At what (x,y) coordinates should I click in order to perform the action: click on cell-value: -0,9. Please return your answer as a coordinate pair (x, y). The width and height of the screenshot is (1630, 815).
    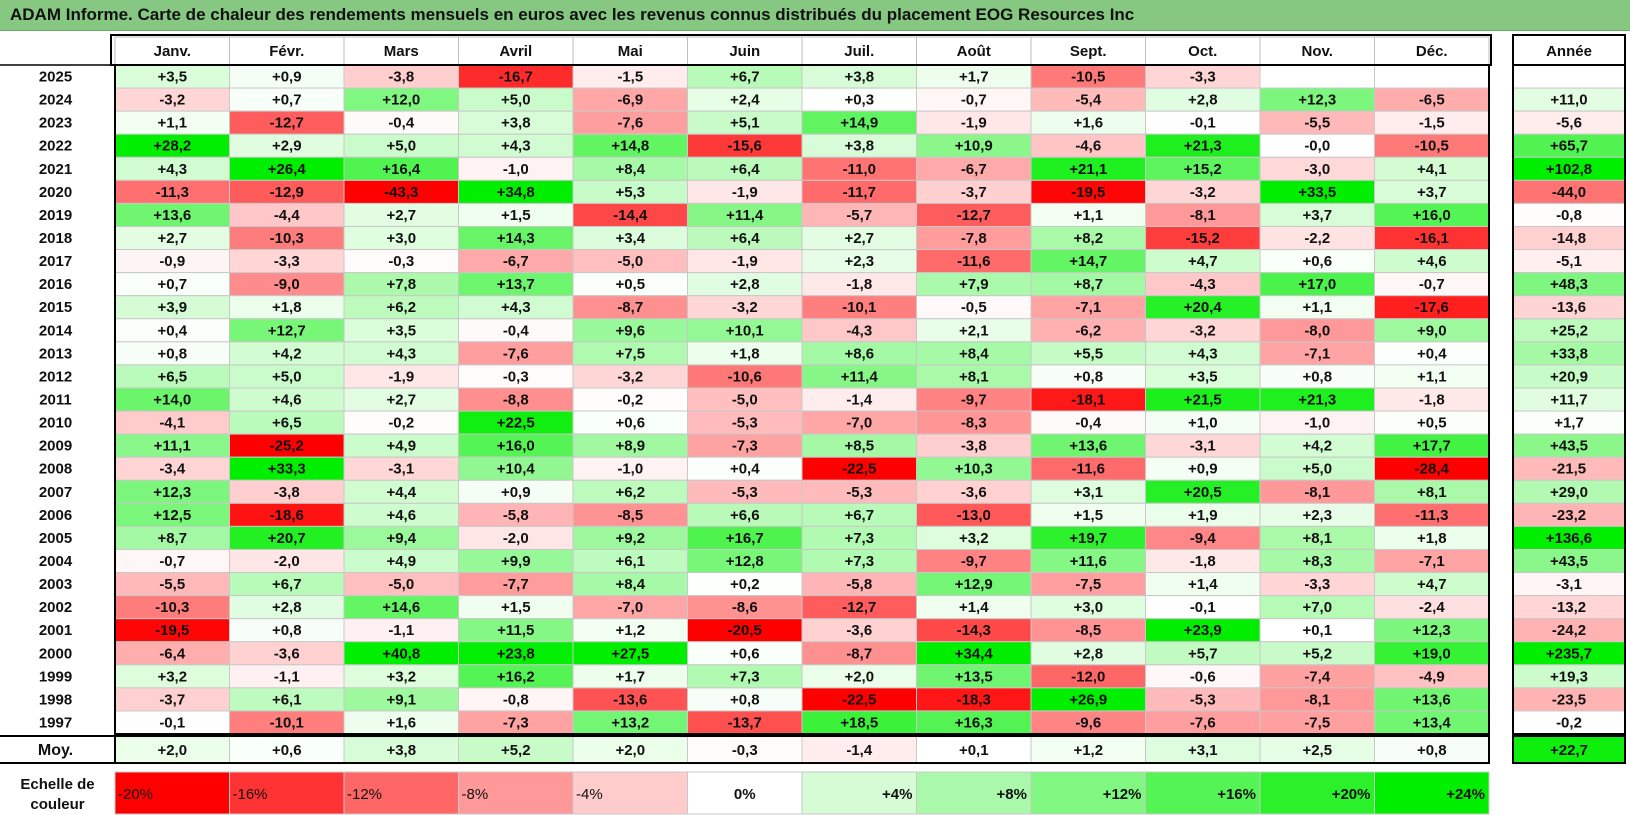
    Looking at the image, I should click on (172, 261).